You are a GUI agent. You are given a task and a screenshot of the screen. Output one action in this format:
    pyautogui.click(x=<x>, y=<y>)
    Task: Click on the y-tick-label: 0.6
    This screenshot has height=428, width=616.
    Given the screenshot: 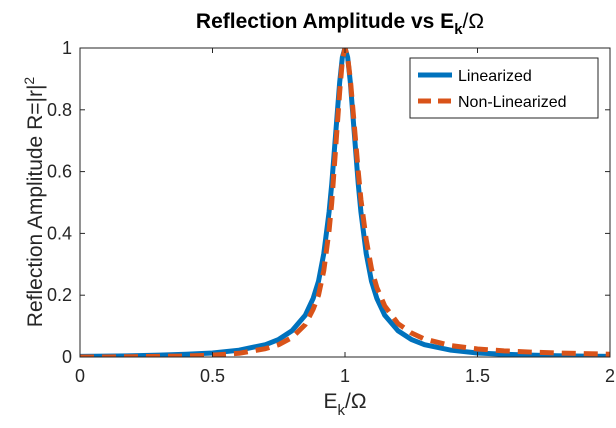 What is the action you would take?
    pyautogui.click(x=59, y=172)
    